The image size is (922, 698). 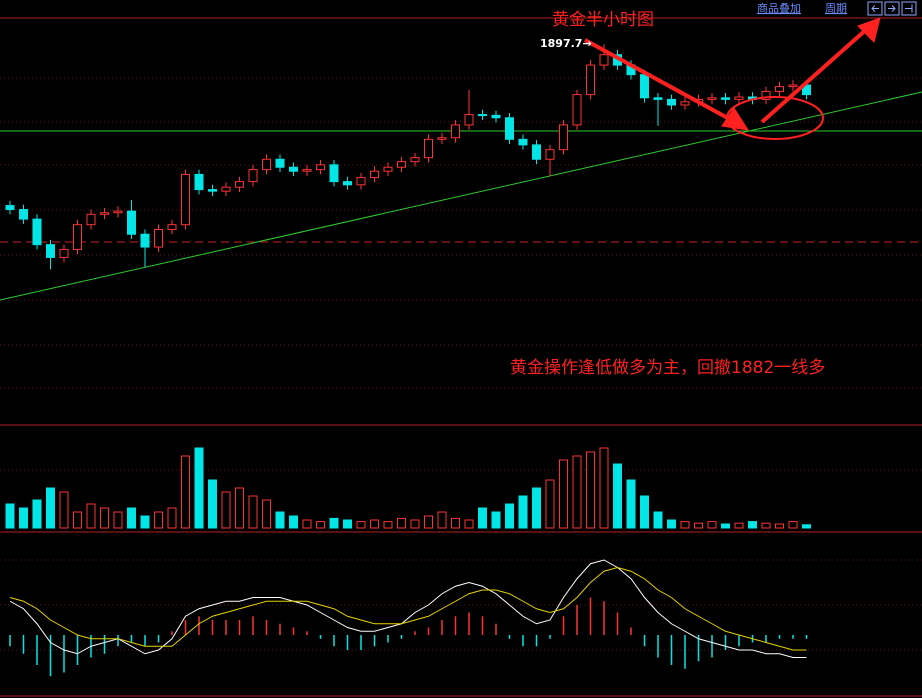 I want to click on arrow-head, so click(x=869, y=30).